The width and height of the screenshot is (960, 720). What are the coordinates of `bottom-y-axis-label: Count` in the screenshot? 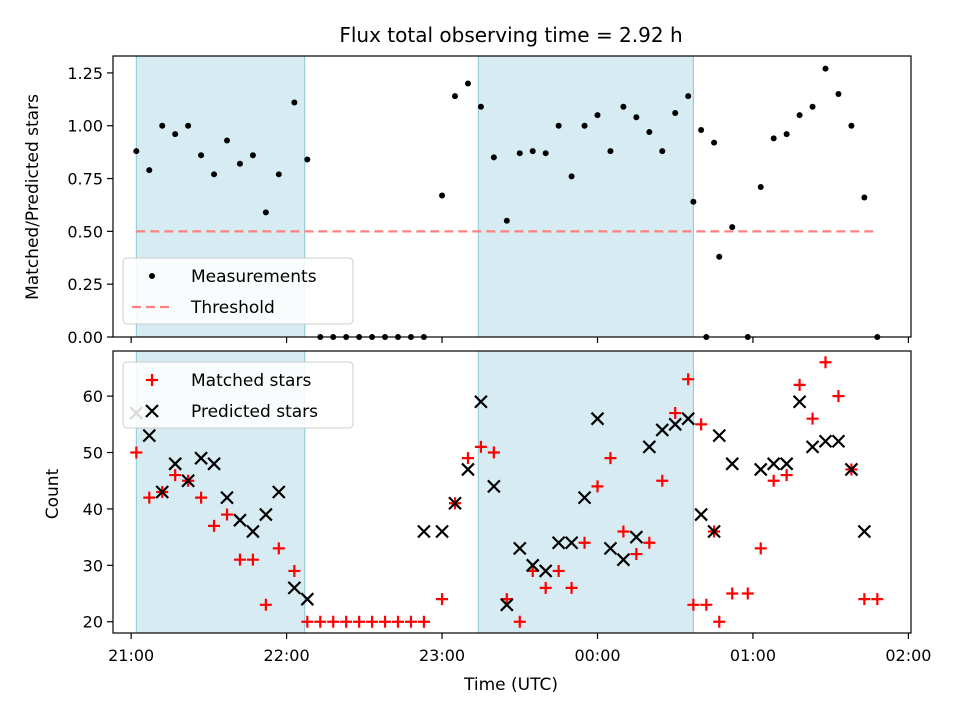 It's located at (53, 493).